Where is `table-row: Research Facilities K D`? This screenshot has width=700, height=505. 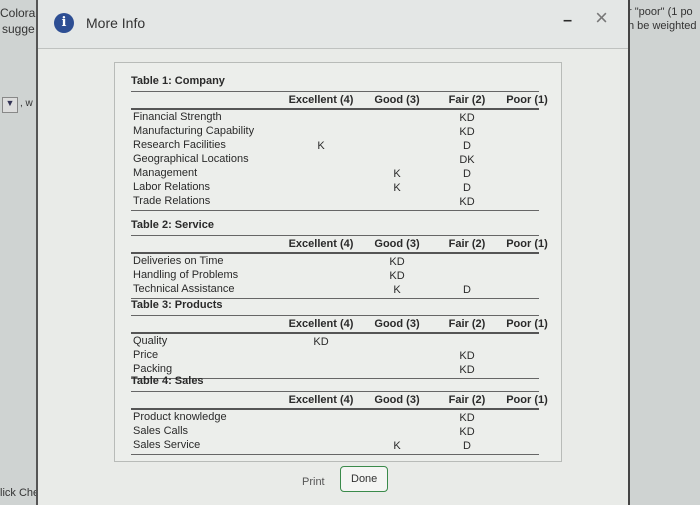
table-row: Research Facilities K D is located at coordinates (335, 145).